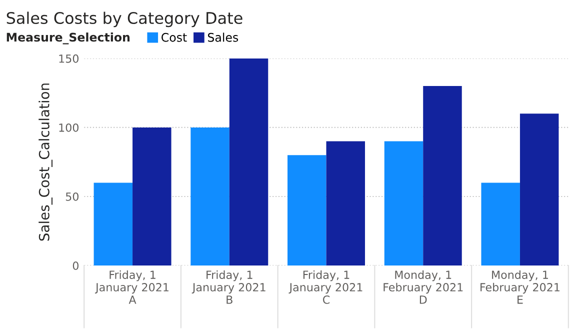  What do you see at coordinates (423, 287) in the screenshot?
I see `x-tick-label: Monday, 1 February 2021 D` at bounding box center [423, 287].